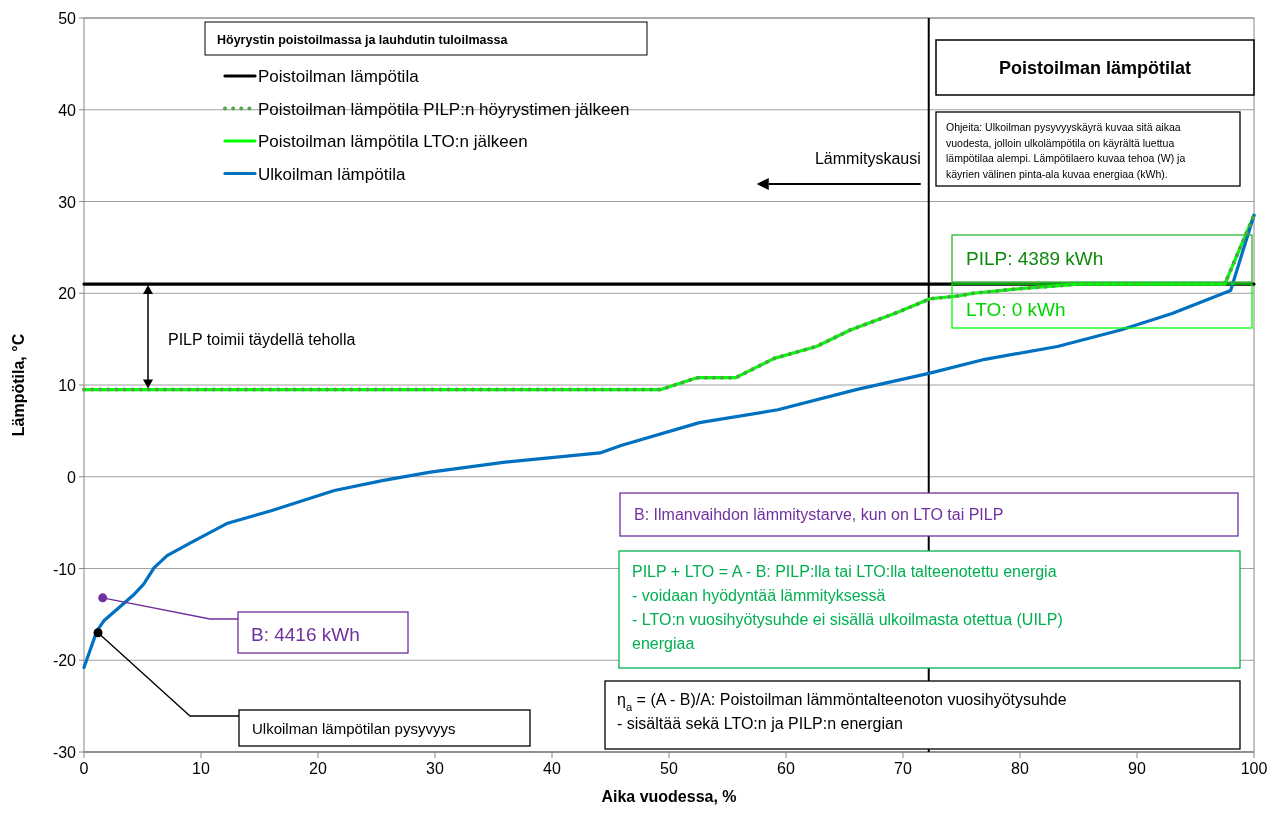 This screenshot has height=822, width=1284. What do you see at coordinates (435, 768) in the screenshot?
I see `x-tick-label: 30` at bounding box center [435, 768].